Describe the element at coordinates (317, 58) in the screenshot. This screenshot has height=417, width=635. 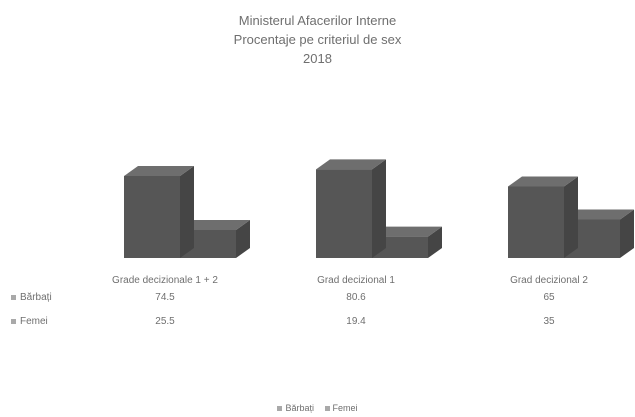
I see `chart-year: 2018` at that location.